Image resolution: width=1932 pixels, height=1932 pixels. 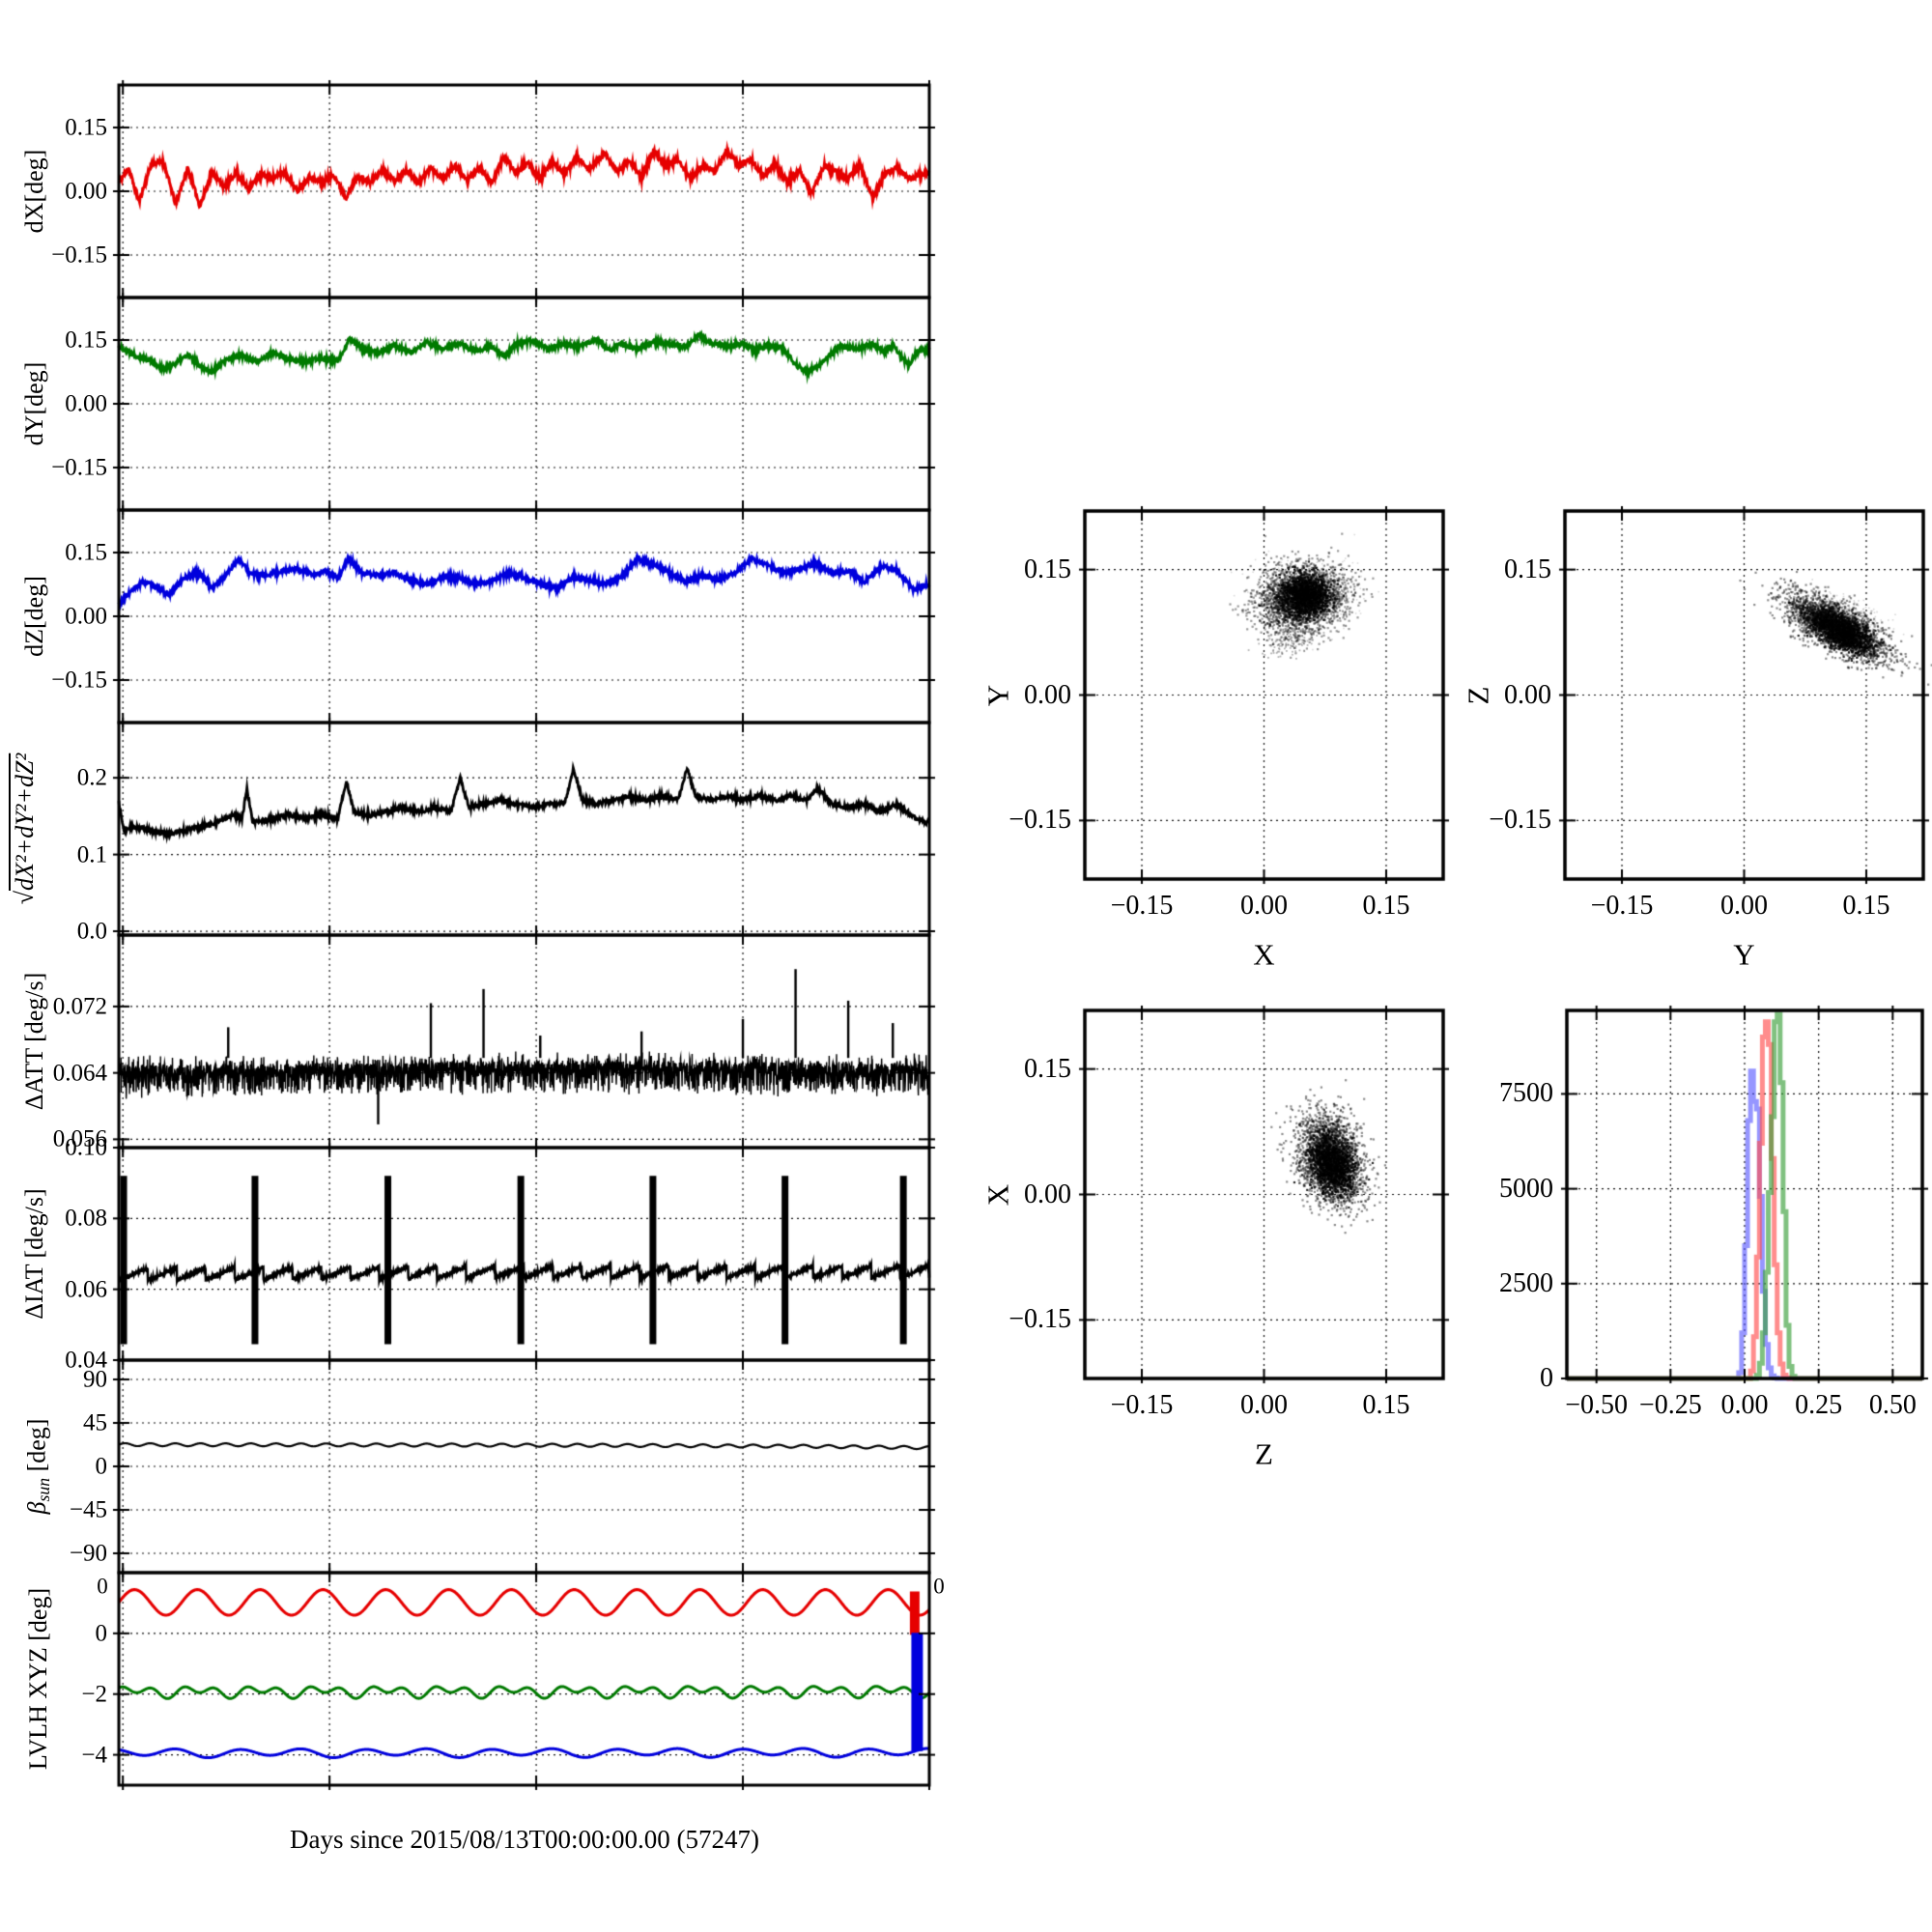 I want to click on y-tick-label-rss: 0.2, so click(x=91, y=777).